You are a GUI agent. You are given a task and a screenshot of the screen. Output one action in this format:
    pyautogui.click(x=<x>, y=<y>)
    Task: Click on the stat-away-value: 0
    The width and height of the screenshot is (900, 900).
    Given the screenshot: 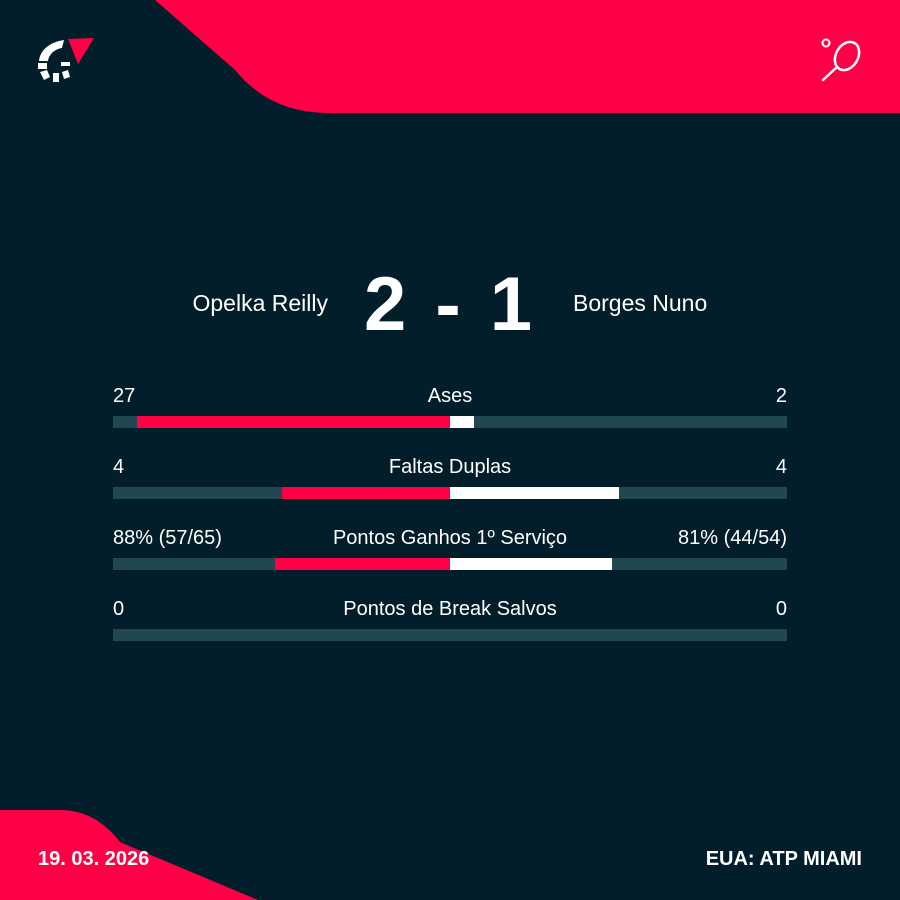 What is the action you would take?
    pyautogui.click(x=781, y=609)
    